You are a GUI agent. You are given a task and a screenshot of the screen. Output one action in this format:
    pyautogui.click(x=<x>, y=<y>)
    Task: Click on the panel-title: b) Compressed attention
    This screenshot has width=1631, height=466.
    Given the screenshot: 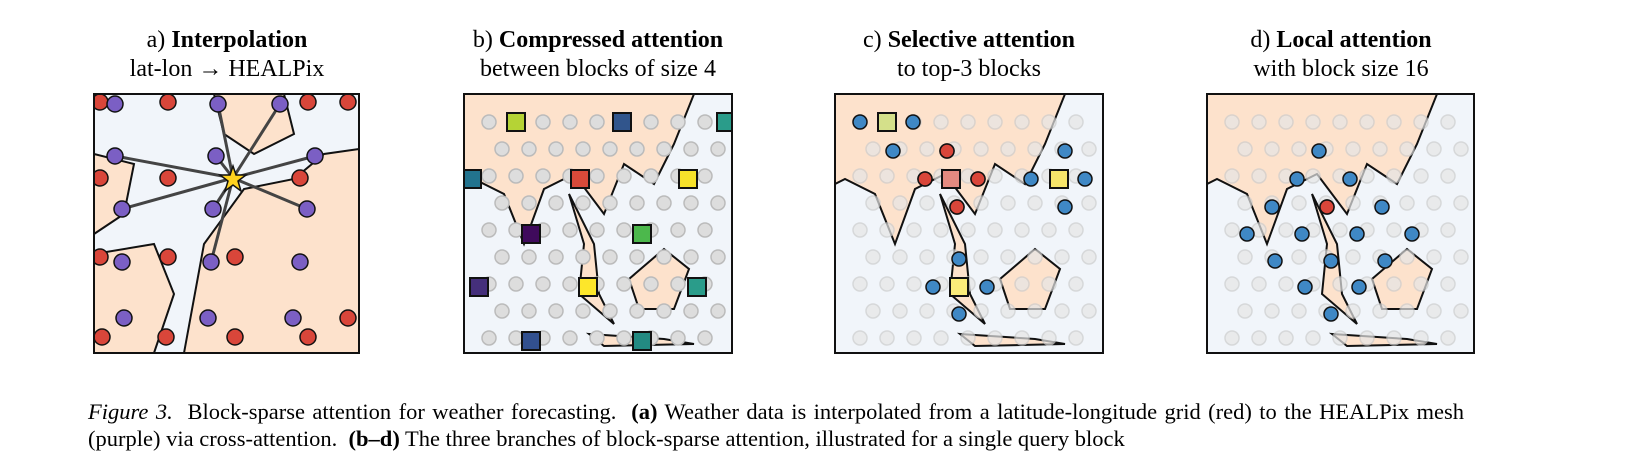 What is the action you would take?
    pyautogui.click(x=598, y=40)
    